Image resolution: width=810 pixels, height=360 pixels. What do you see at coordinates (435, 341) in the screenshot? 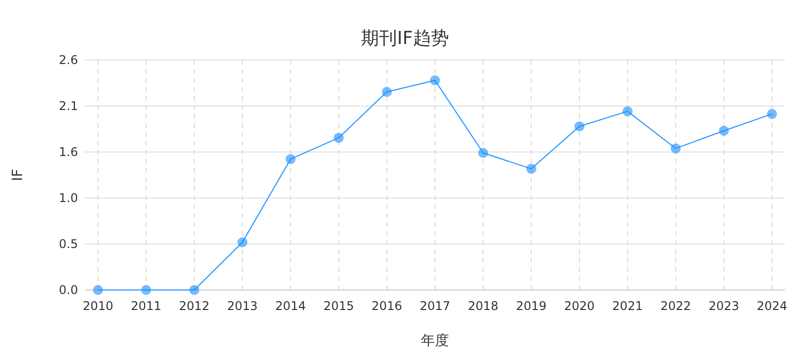
I see `x-axis-title: 年度` at bounding box center [435, 341].